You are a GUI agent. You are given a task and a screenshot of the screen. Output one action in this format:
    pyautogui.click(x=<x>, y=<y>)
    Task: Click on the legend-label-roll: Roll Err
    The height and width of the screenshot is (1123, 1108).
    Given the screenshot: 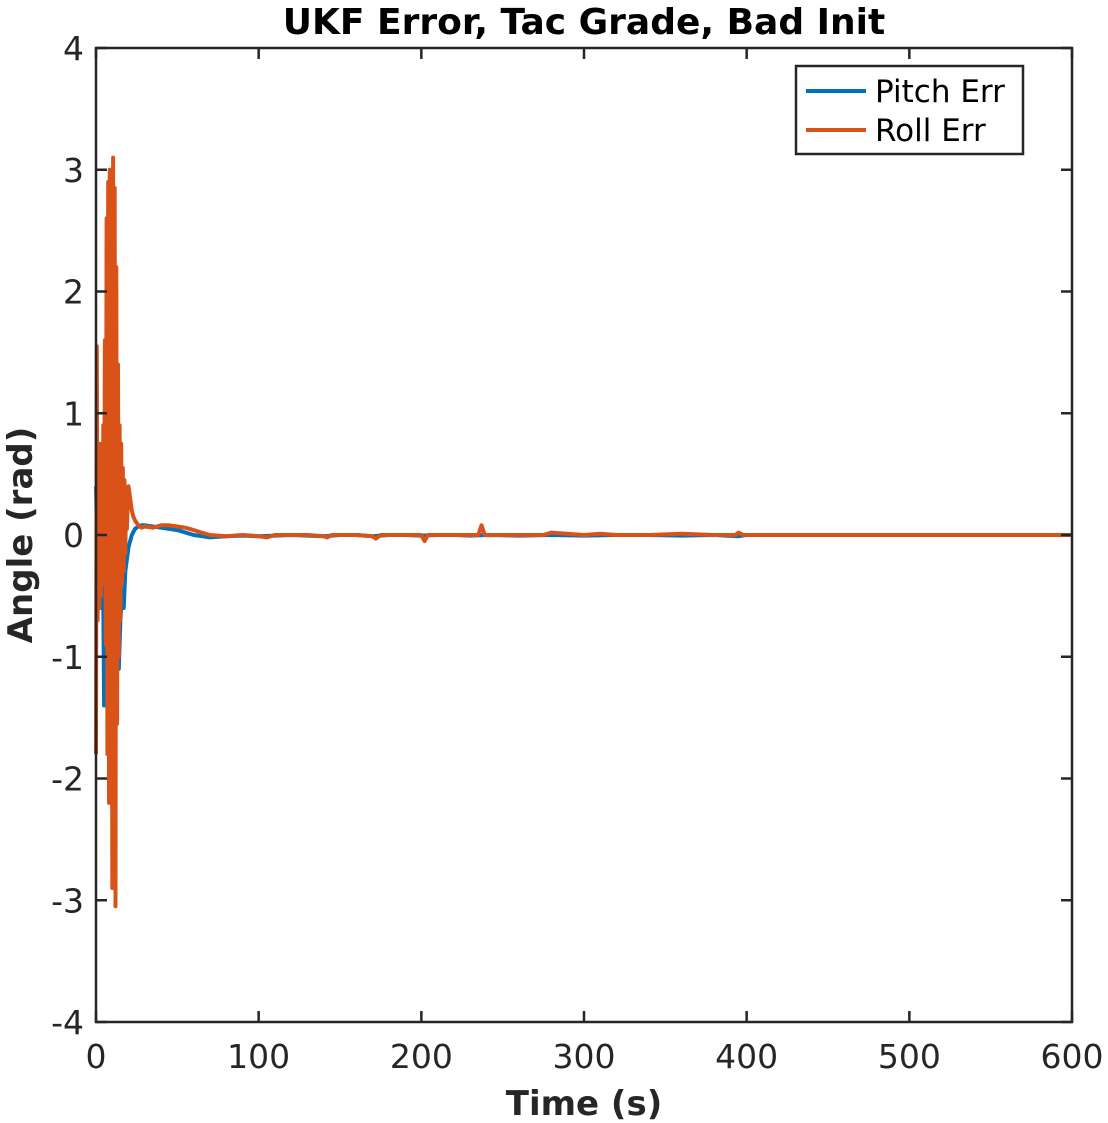 What is the action you would take?
    pyautogui.click(x=930, y=131)
    